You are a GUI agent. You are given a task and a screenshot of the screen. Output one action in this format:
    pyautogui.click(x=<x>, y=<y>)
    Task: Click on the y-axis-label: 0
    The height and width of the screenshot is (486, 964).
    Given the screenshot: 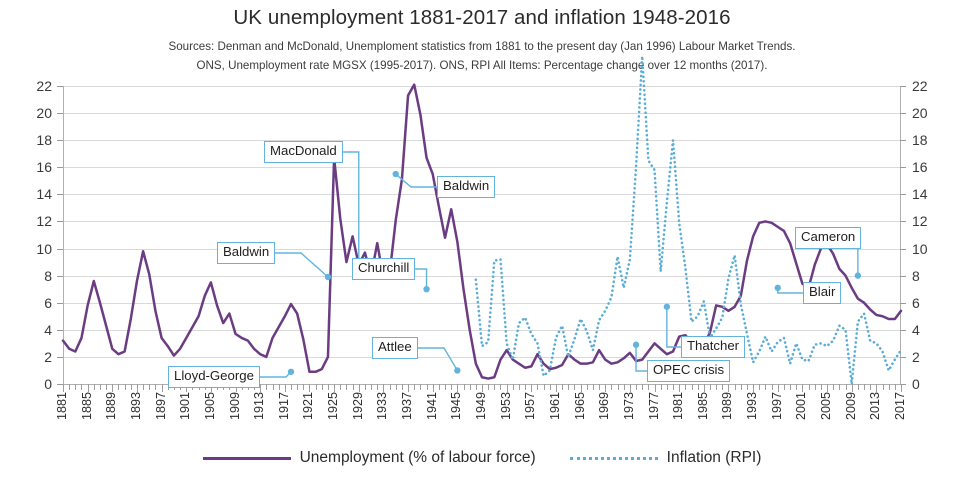 What is the action you would take?
    pyautogui.click(x=916, y=384)
    